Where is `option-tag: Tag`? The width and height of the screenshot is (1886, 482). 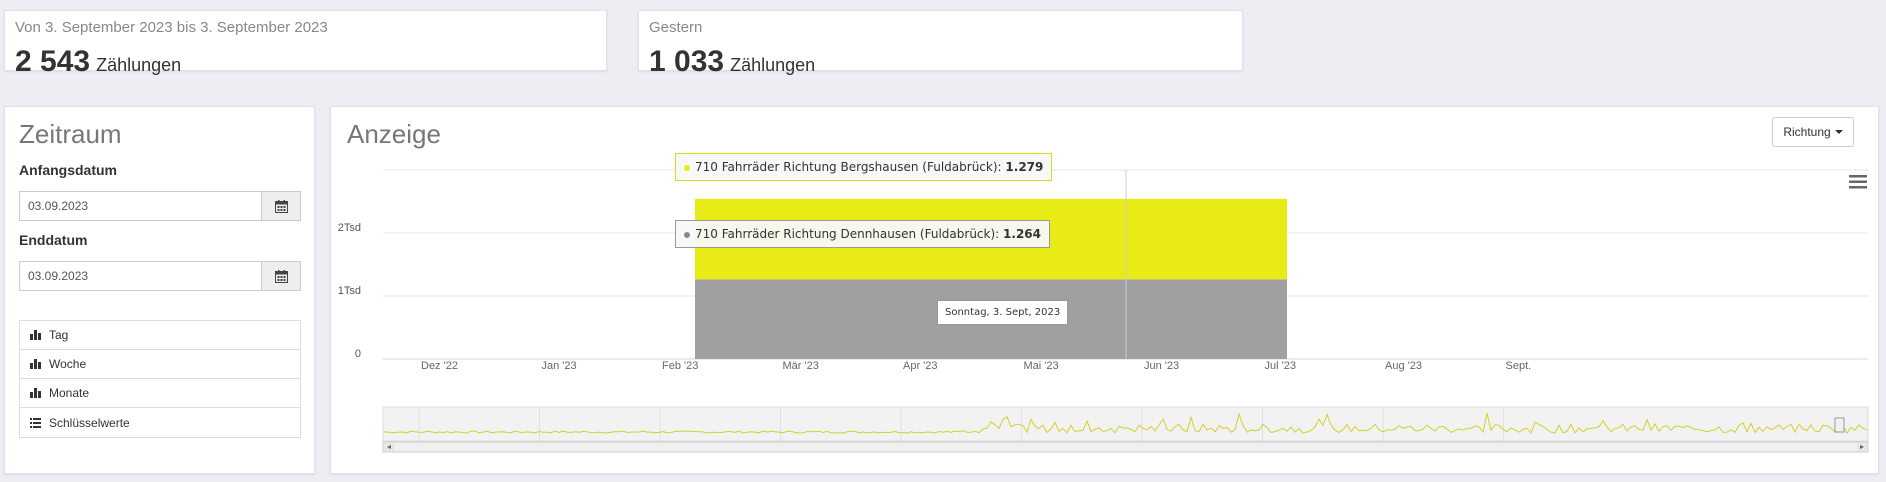 option-tag: Tag is located at coordinates (160, 335).